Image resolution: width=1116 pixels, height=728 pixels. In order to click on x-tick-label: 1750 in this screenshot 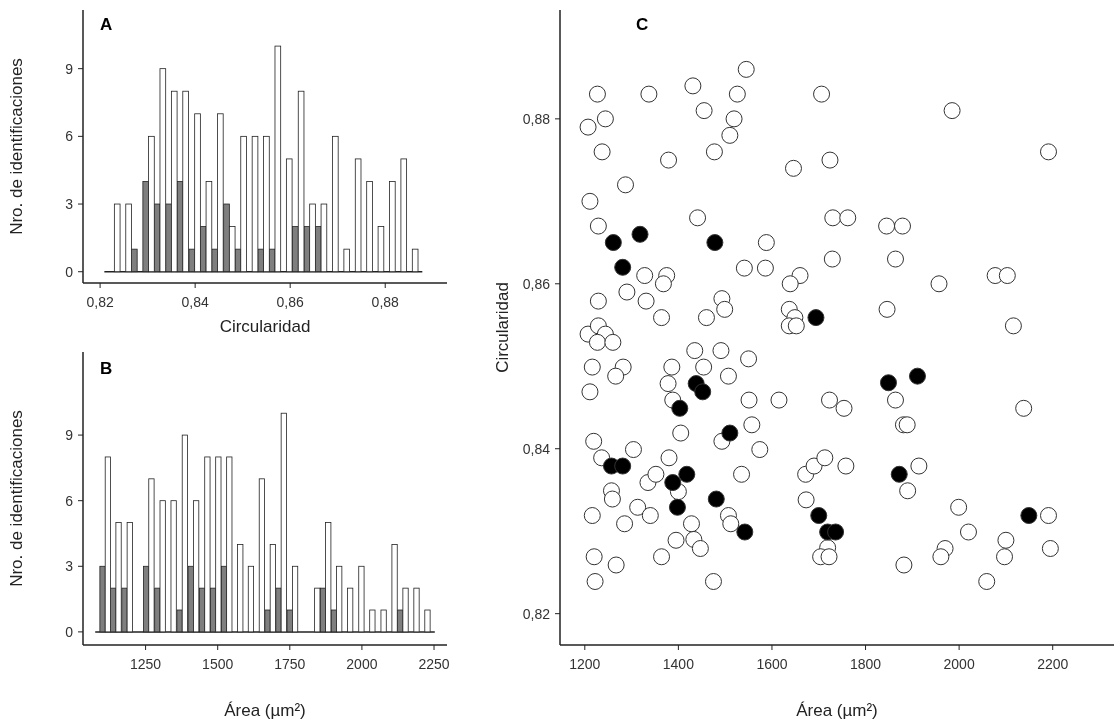, I will do `click(290, 664)`.